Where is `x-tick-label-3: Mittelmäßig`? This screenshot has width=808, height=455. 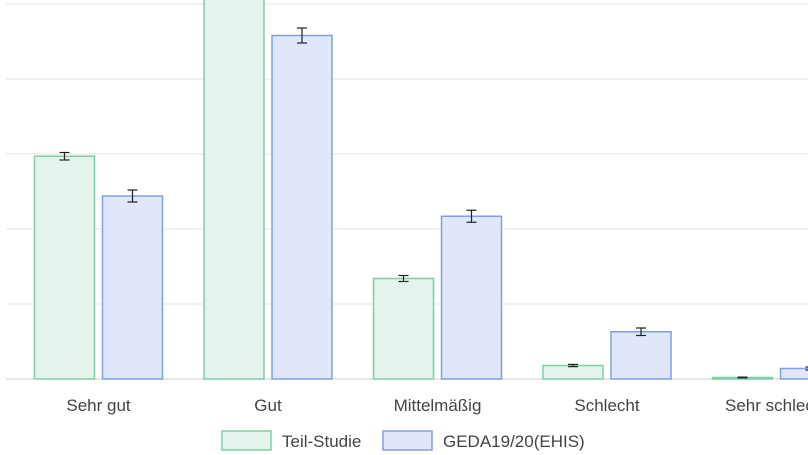 x-tick-label-3: Mittelmäßig is located at coordinates (438, 405).